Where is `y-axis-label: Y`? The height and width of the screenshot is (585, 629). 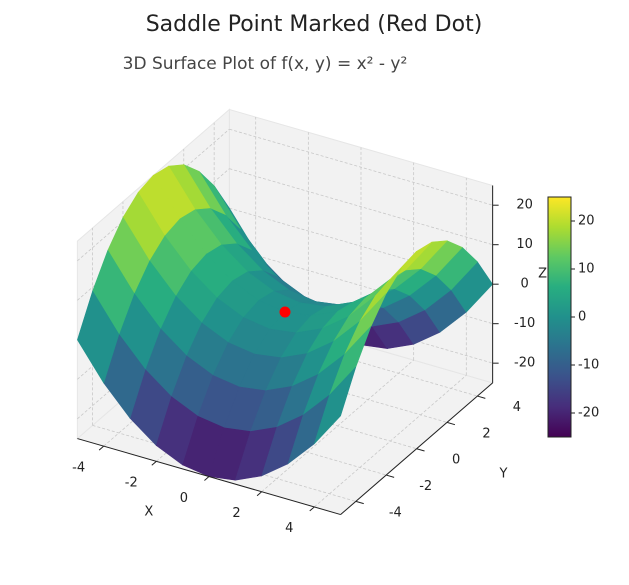
y-axis-label: Y is located at coordinates (503, 473).